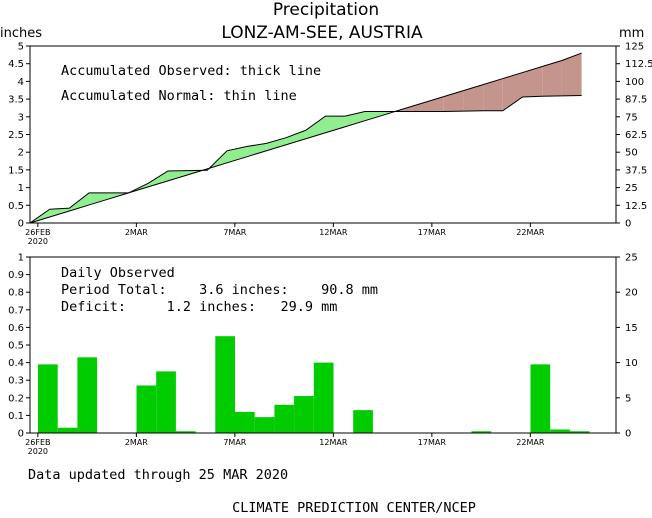  I want to click on top-x-tick-label: 2MAR, so click(136, 232).